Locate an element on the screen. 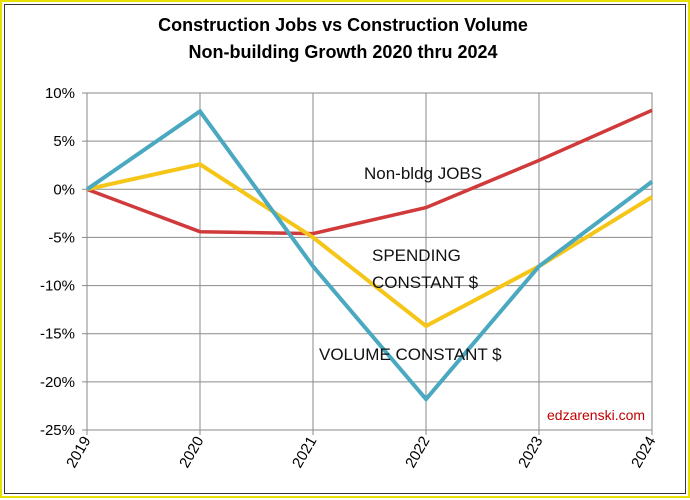 This screenshot has width=690, height=500. y-tick-label: 0% is located at coordinates (64, 189).